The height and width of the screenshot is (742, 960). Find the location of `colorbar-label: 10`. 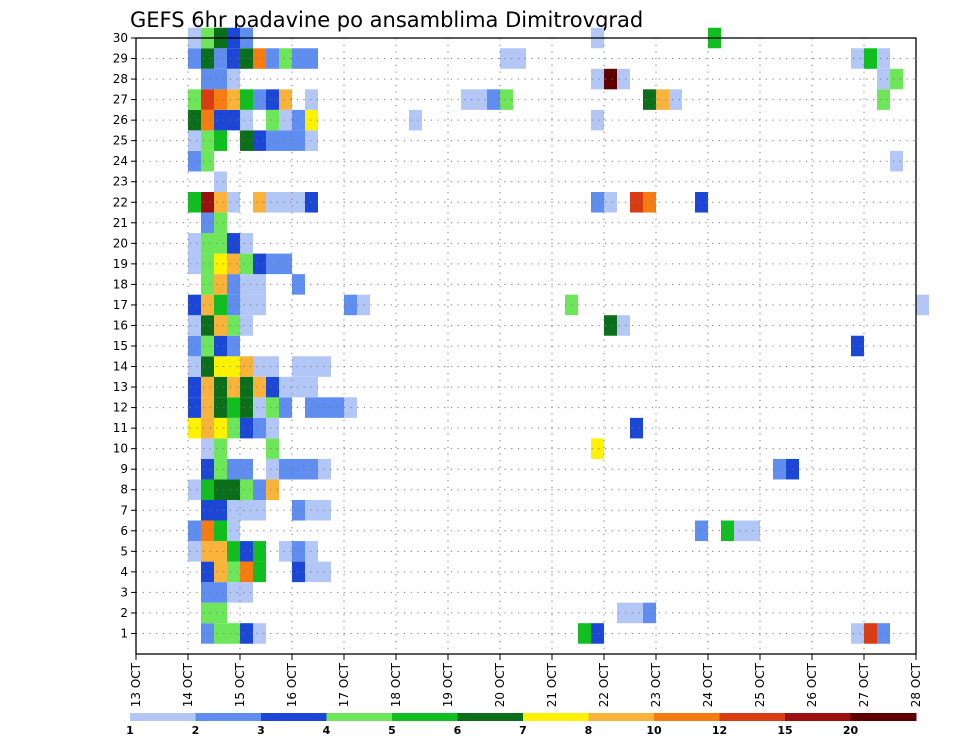

colorbar-label: 10 is located at coordinates (654, 730).